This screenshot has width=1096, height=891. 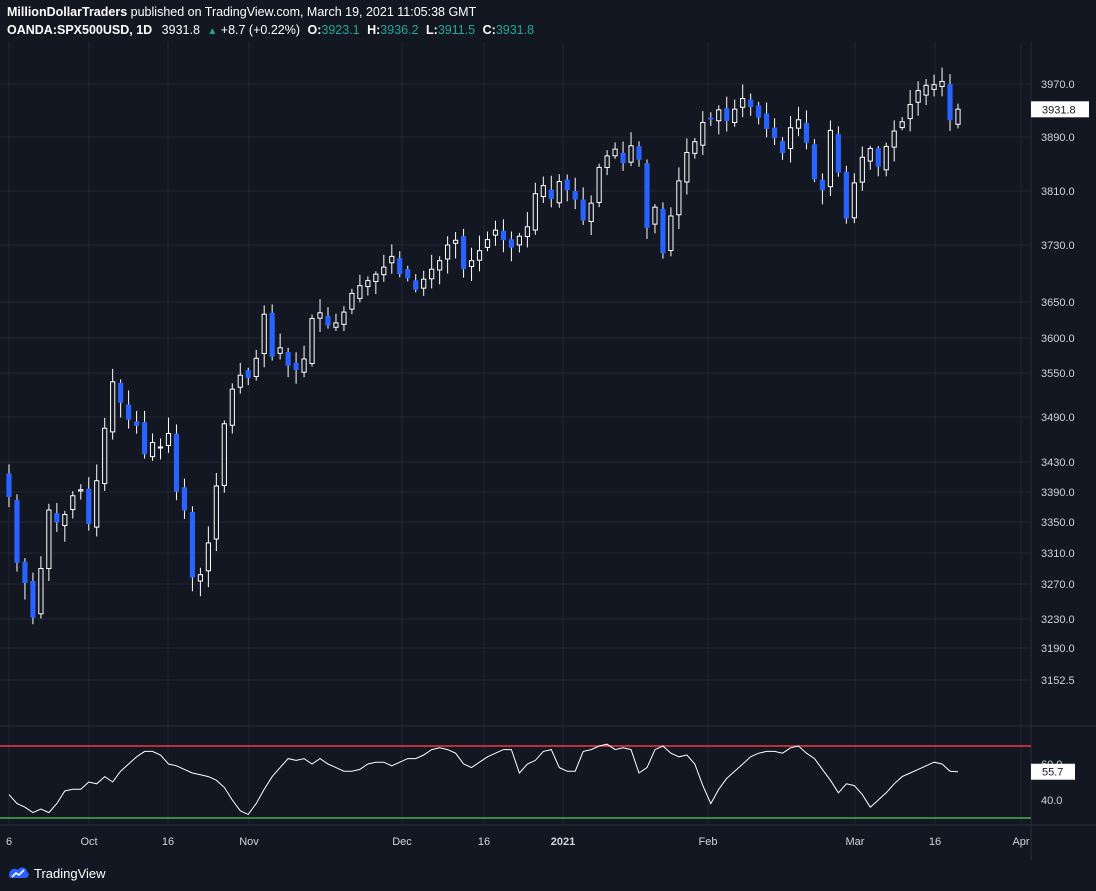 What do you see at coordinates (80, 30) in the screenshot?
I see `symbol-name: OANDA:SPX500USD, 1D` at bounding box center [80, 30].